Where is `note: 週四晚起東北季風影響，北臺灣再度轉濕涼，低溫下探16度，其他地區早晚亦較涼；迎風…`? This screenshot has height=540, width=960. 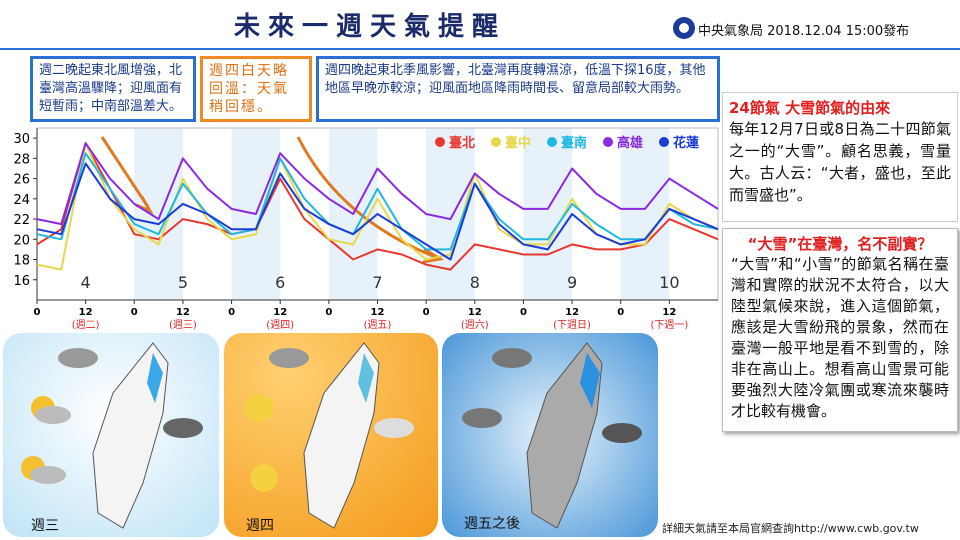
note: 週四晚起東北季風影響，北臺灣再度轉濕涼，低溫下探16度，其他地區早晚亦較涼；迎風… is located at coordinates (518, 89).